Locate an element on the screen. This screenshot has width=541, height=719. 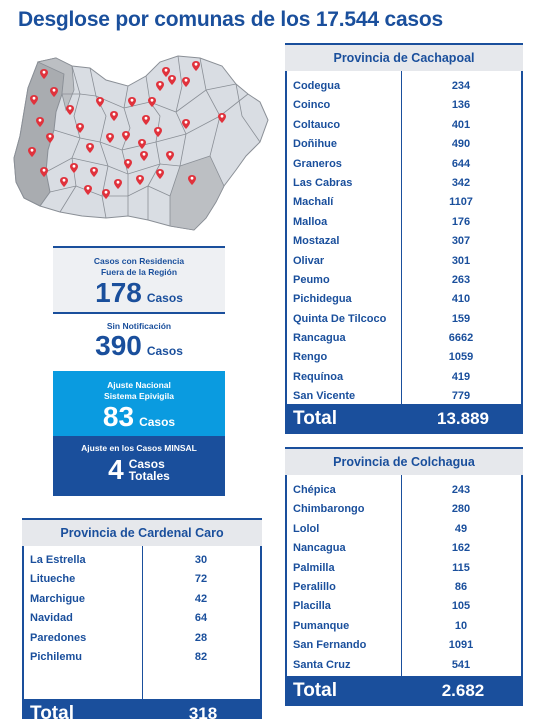
commune-name: Peralillo is located at coordinates (314, 586).